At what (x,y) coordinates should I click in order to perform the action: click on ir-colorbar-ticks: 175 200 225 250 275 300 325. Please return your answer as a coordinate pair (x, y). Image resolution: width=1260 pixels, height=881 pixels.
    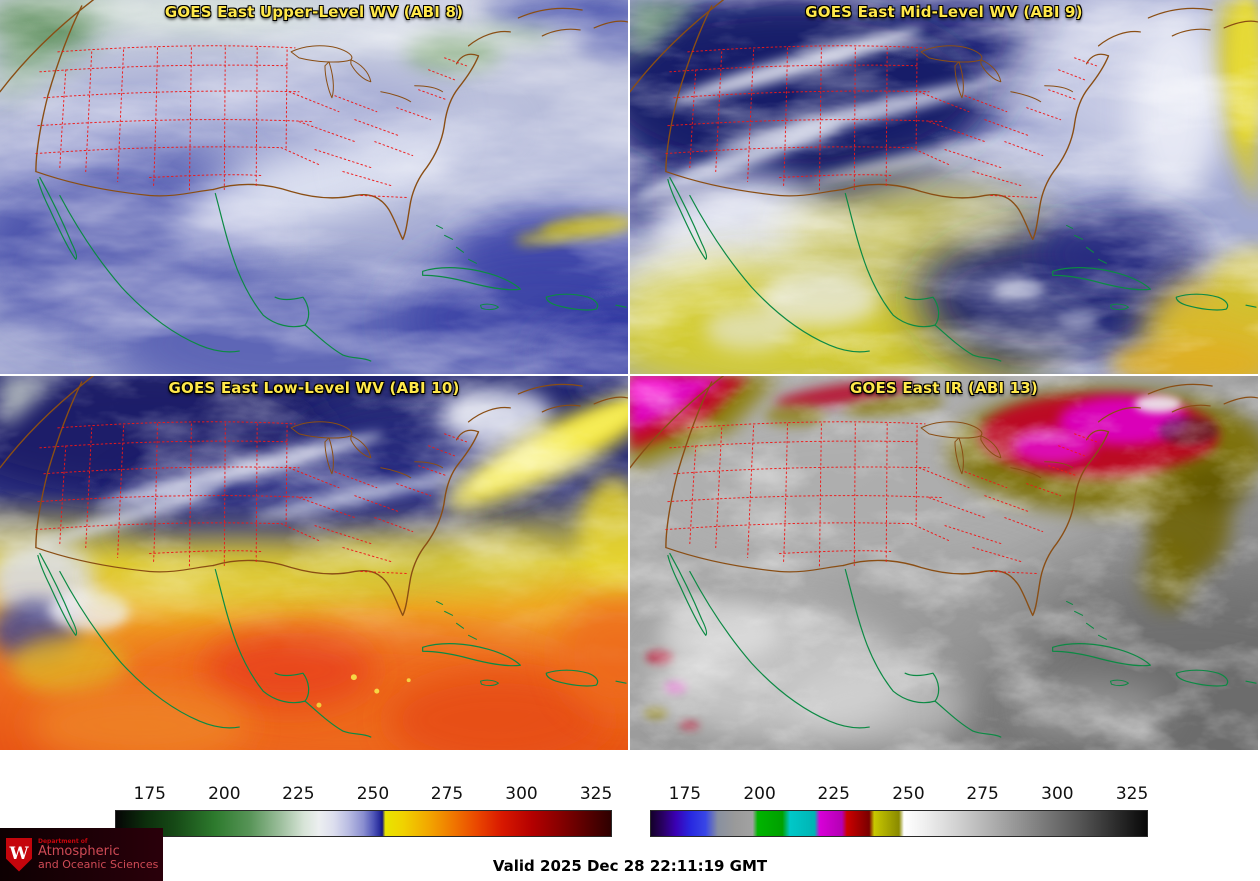
    Looking at the image, I should click on (899, 795).